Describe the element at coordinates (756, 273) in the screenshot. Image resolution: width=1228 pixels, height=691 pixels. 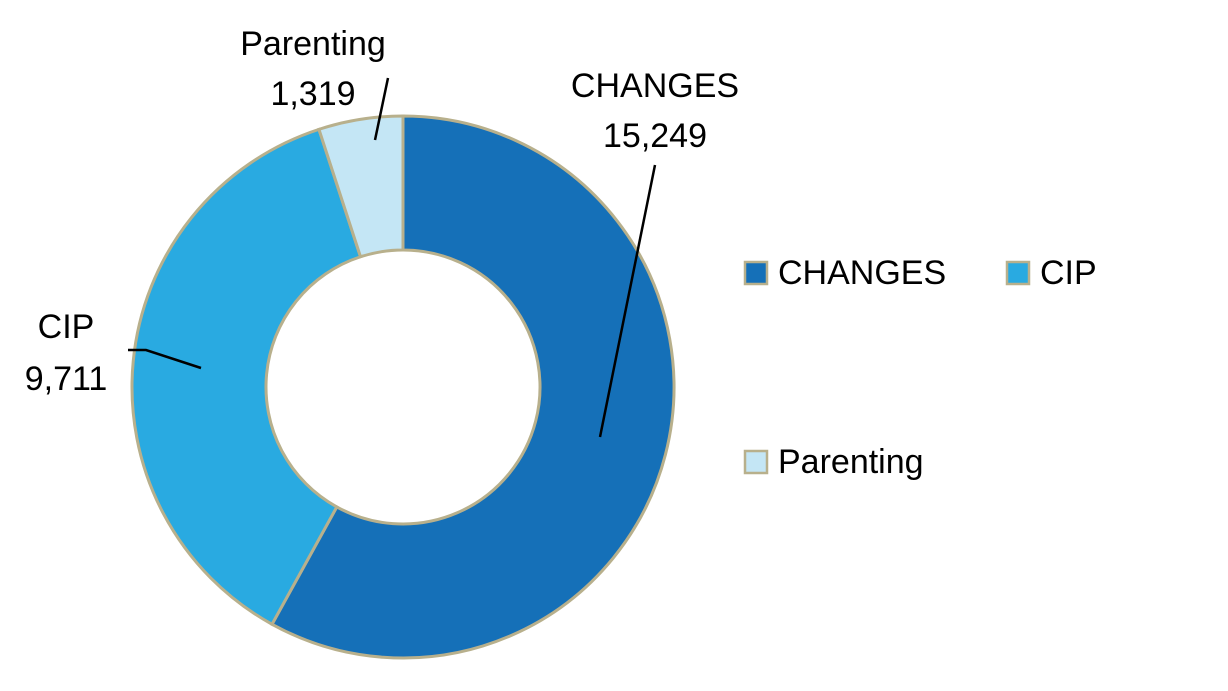
I see `legend-swatch-changes` at that location.